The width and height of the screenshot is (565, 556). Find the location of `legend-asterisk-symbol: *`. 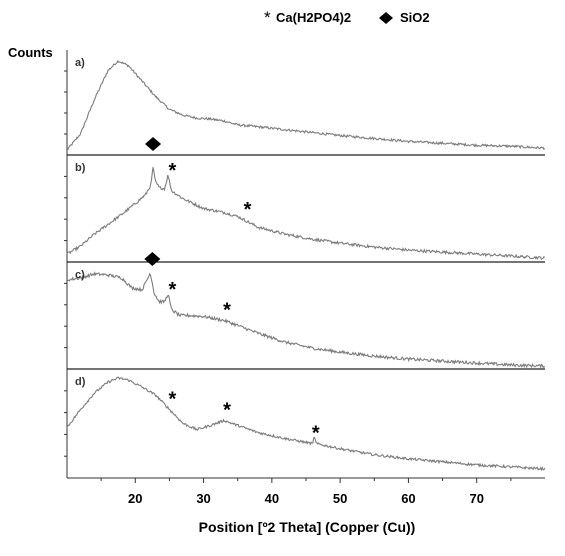

legend-asterisk-symbol: * is located at coordinates (267, 17).